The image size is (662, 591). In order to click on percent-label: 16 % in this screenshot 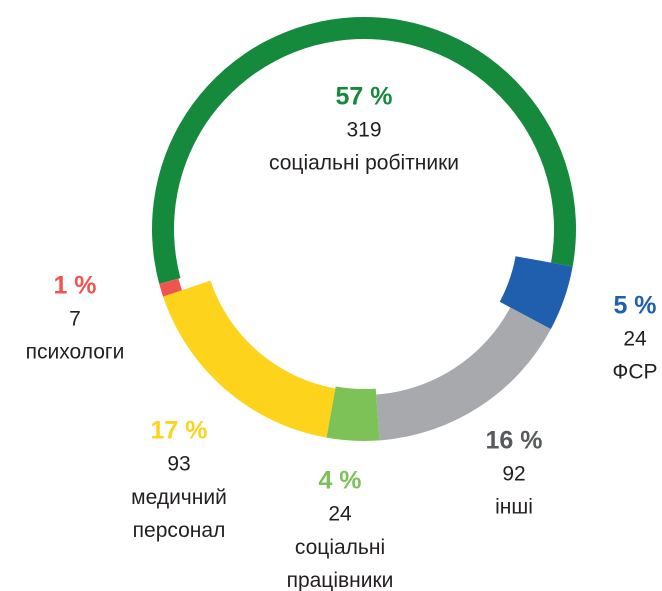, I will do `click(514, 441)`.